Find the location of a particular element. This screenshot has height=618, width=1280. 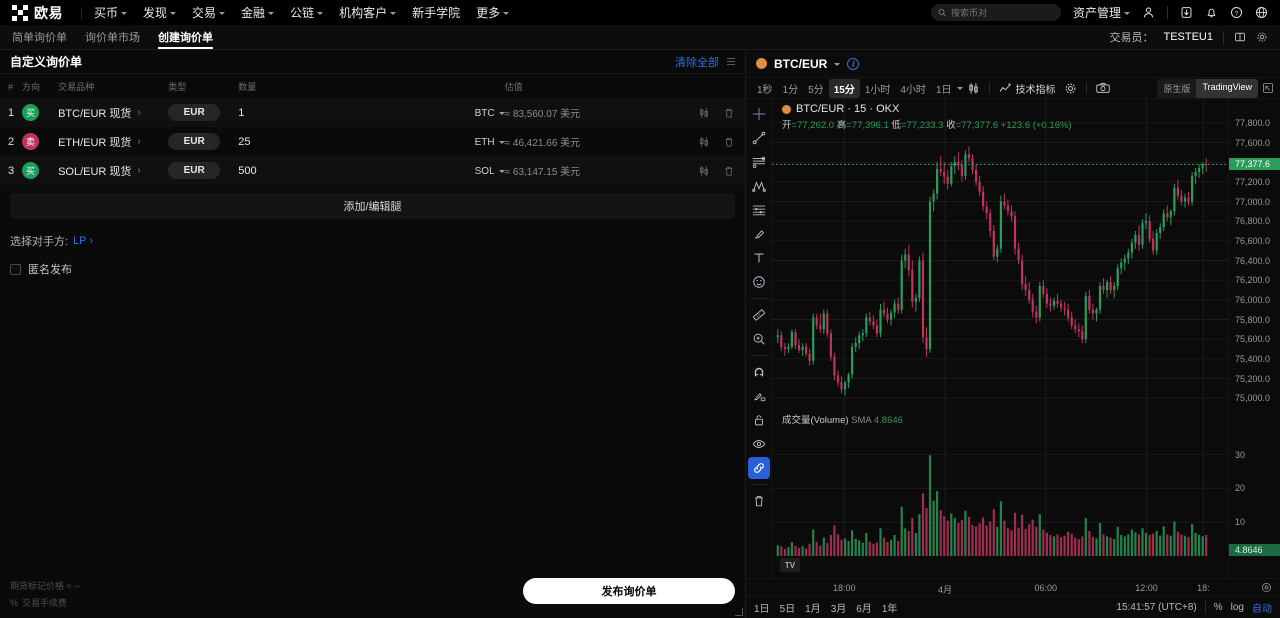

instrument-selector: BTC/EUR 现货 › is located at coordinates (113, 113).